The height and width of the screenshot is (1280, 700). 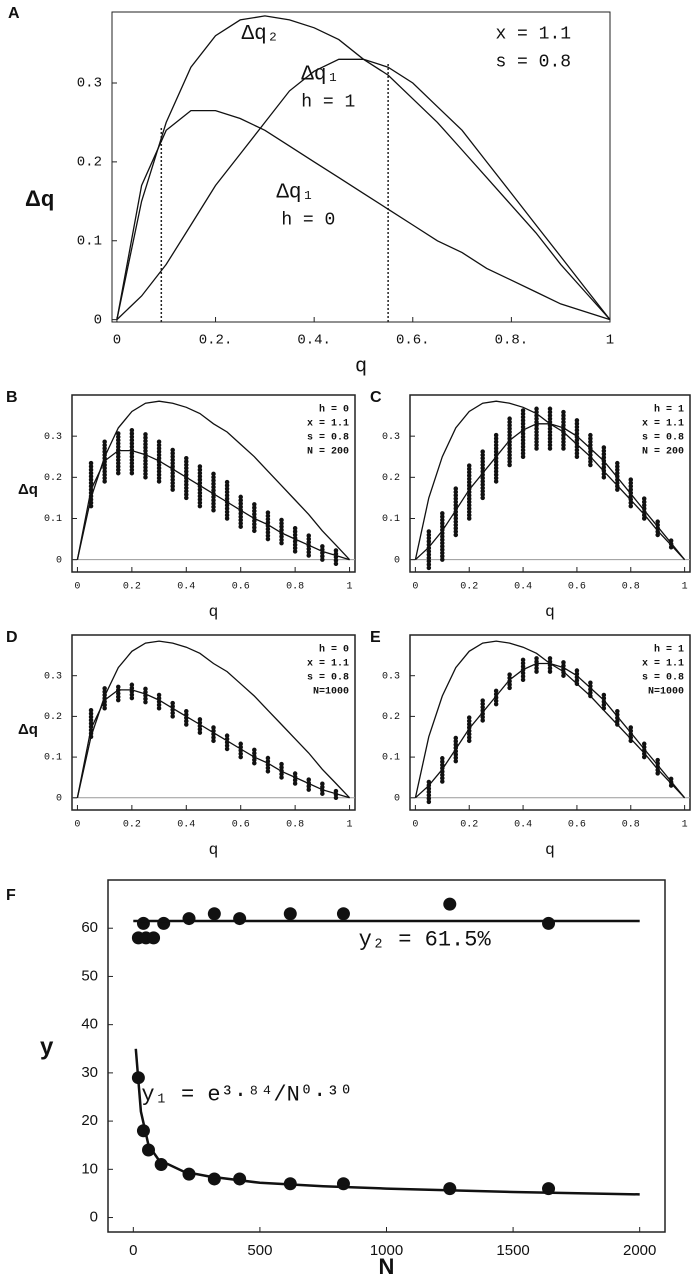 I want to click on annotation: y₂ = 61.5%, so click(x=425, y=940).